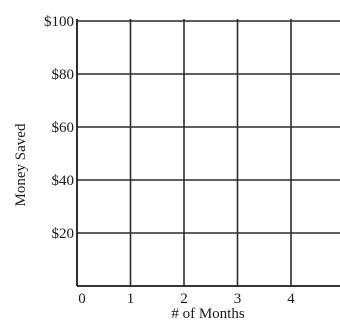  Describe the element at coordinates (59, 22) in the screenshot. I see `y-tick-label: $100` at that location.